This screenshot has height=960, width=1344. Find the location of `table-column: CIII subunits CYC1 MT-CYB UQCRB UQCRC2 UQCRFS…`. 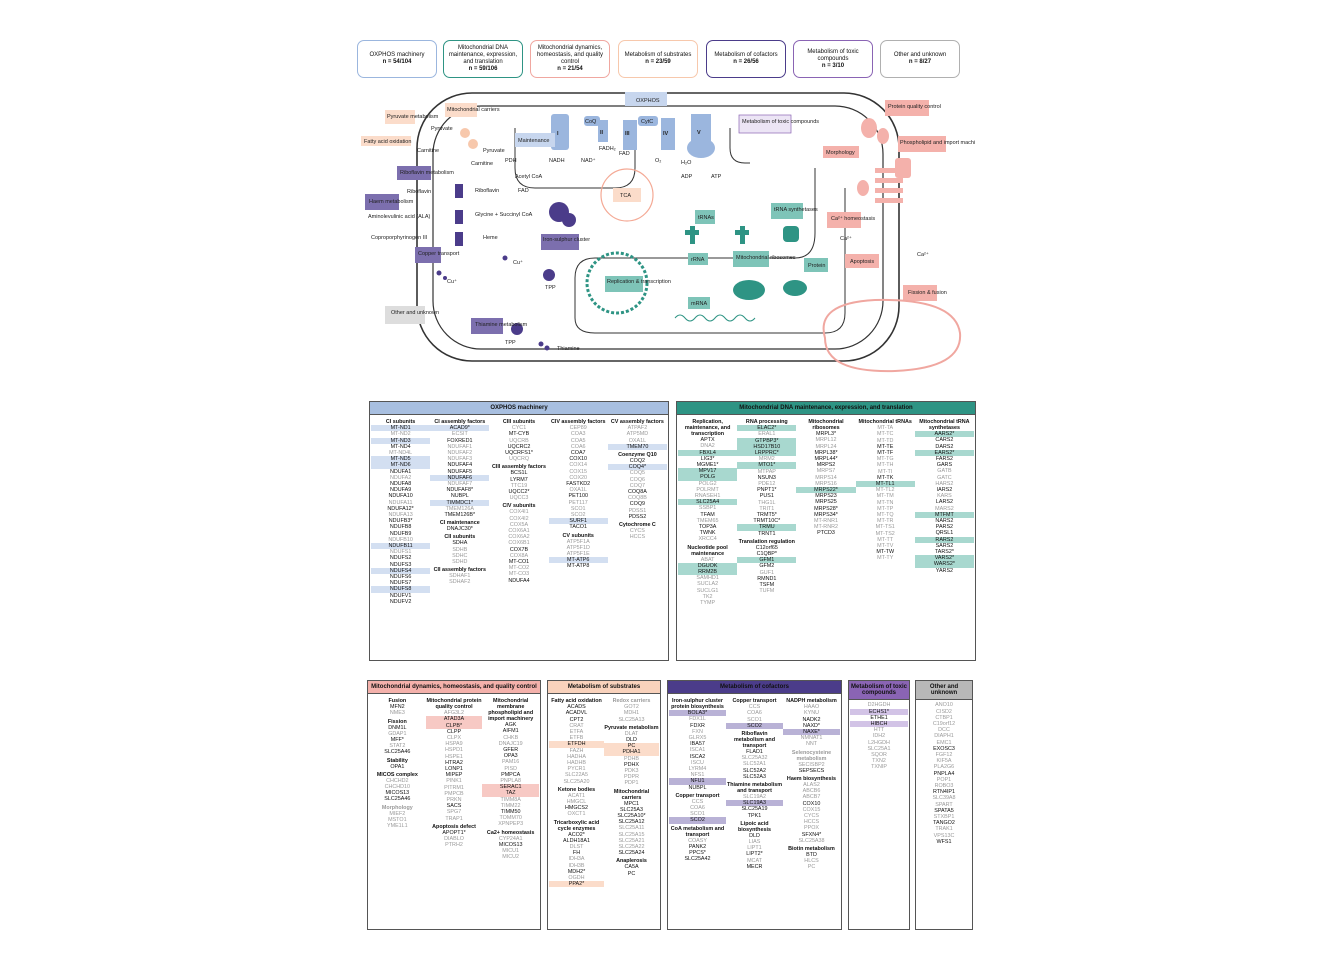

table-column: CIII subunits CYC1 MT-CYB UQCRB UQCRC2 UQCRFS… is located at coordinates (518, 511).